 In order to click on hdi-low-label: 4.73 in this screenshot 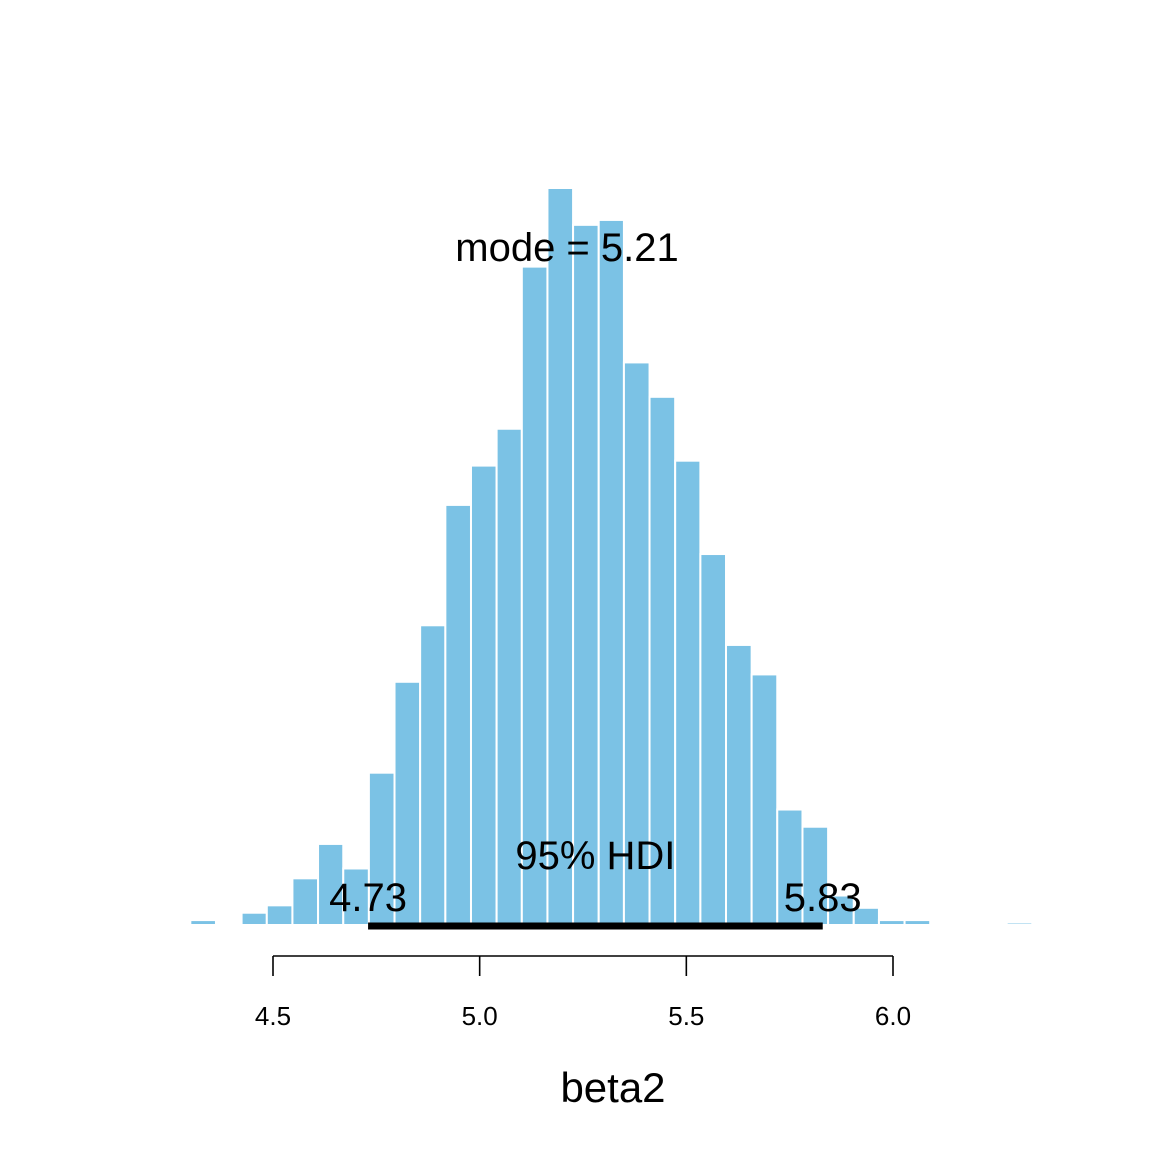, I will do `click(368, 898)`.